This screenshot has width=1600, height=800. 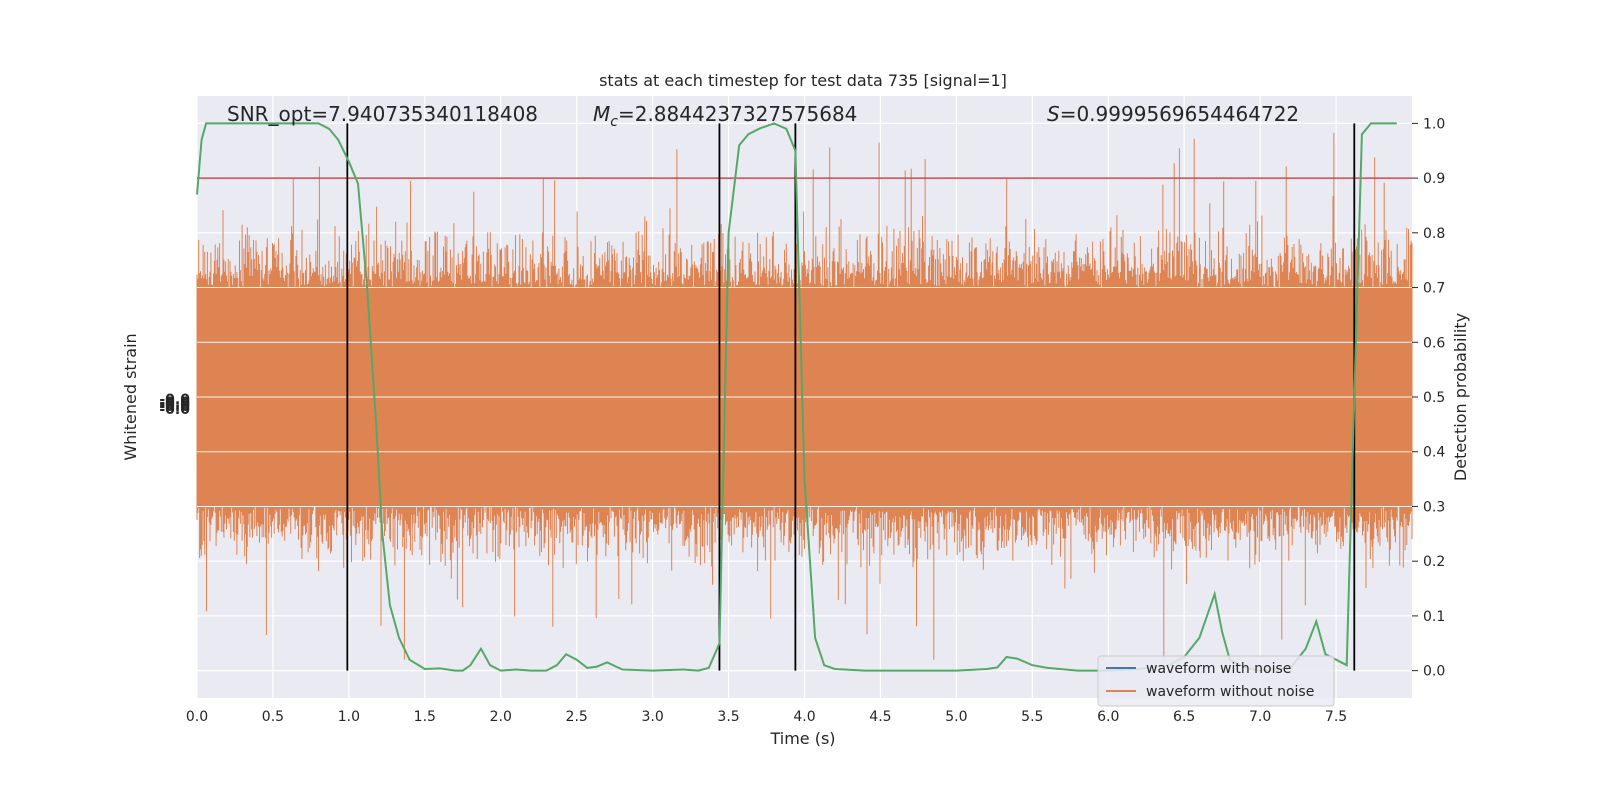 What do you see at coordinates (737, 114) in the screenshot?
I see `mc-value: =2.8844237327575684` at bounding box center [737, 114].